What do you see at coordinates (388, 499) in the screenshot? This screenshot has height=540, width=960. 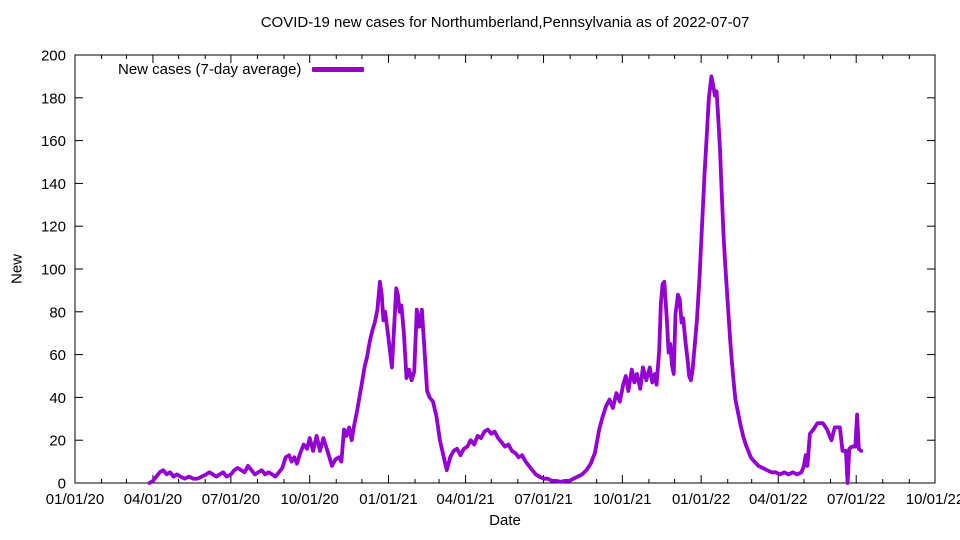 I see `x-tick-label: 01/01/21` at bounding box center [388, 499].